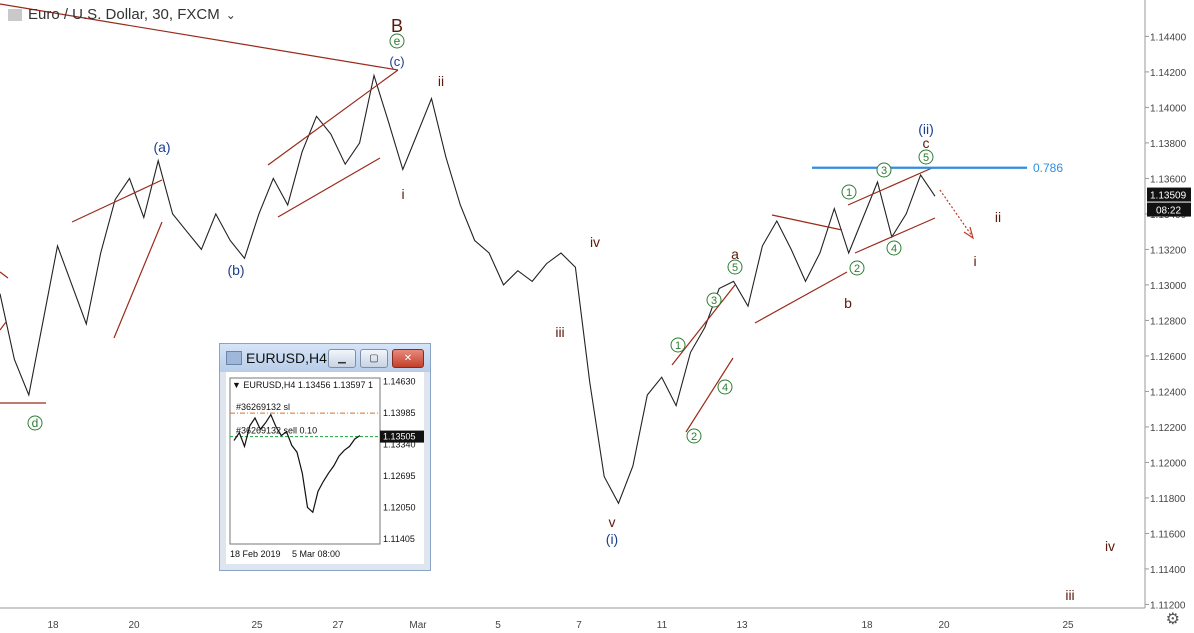  I want to click on wave-label: d, so click(35, 423).